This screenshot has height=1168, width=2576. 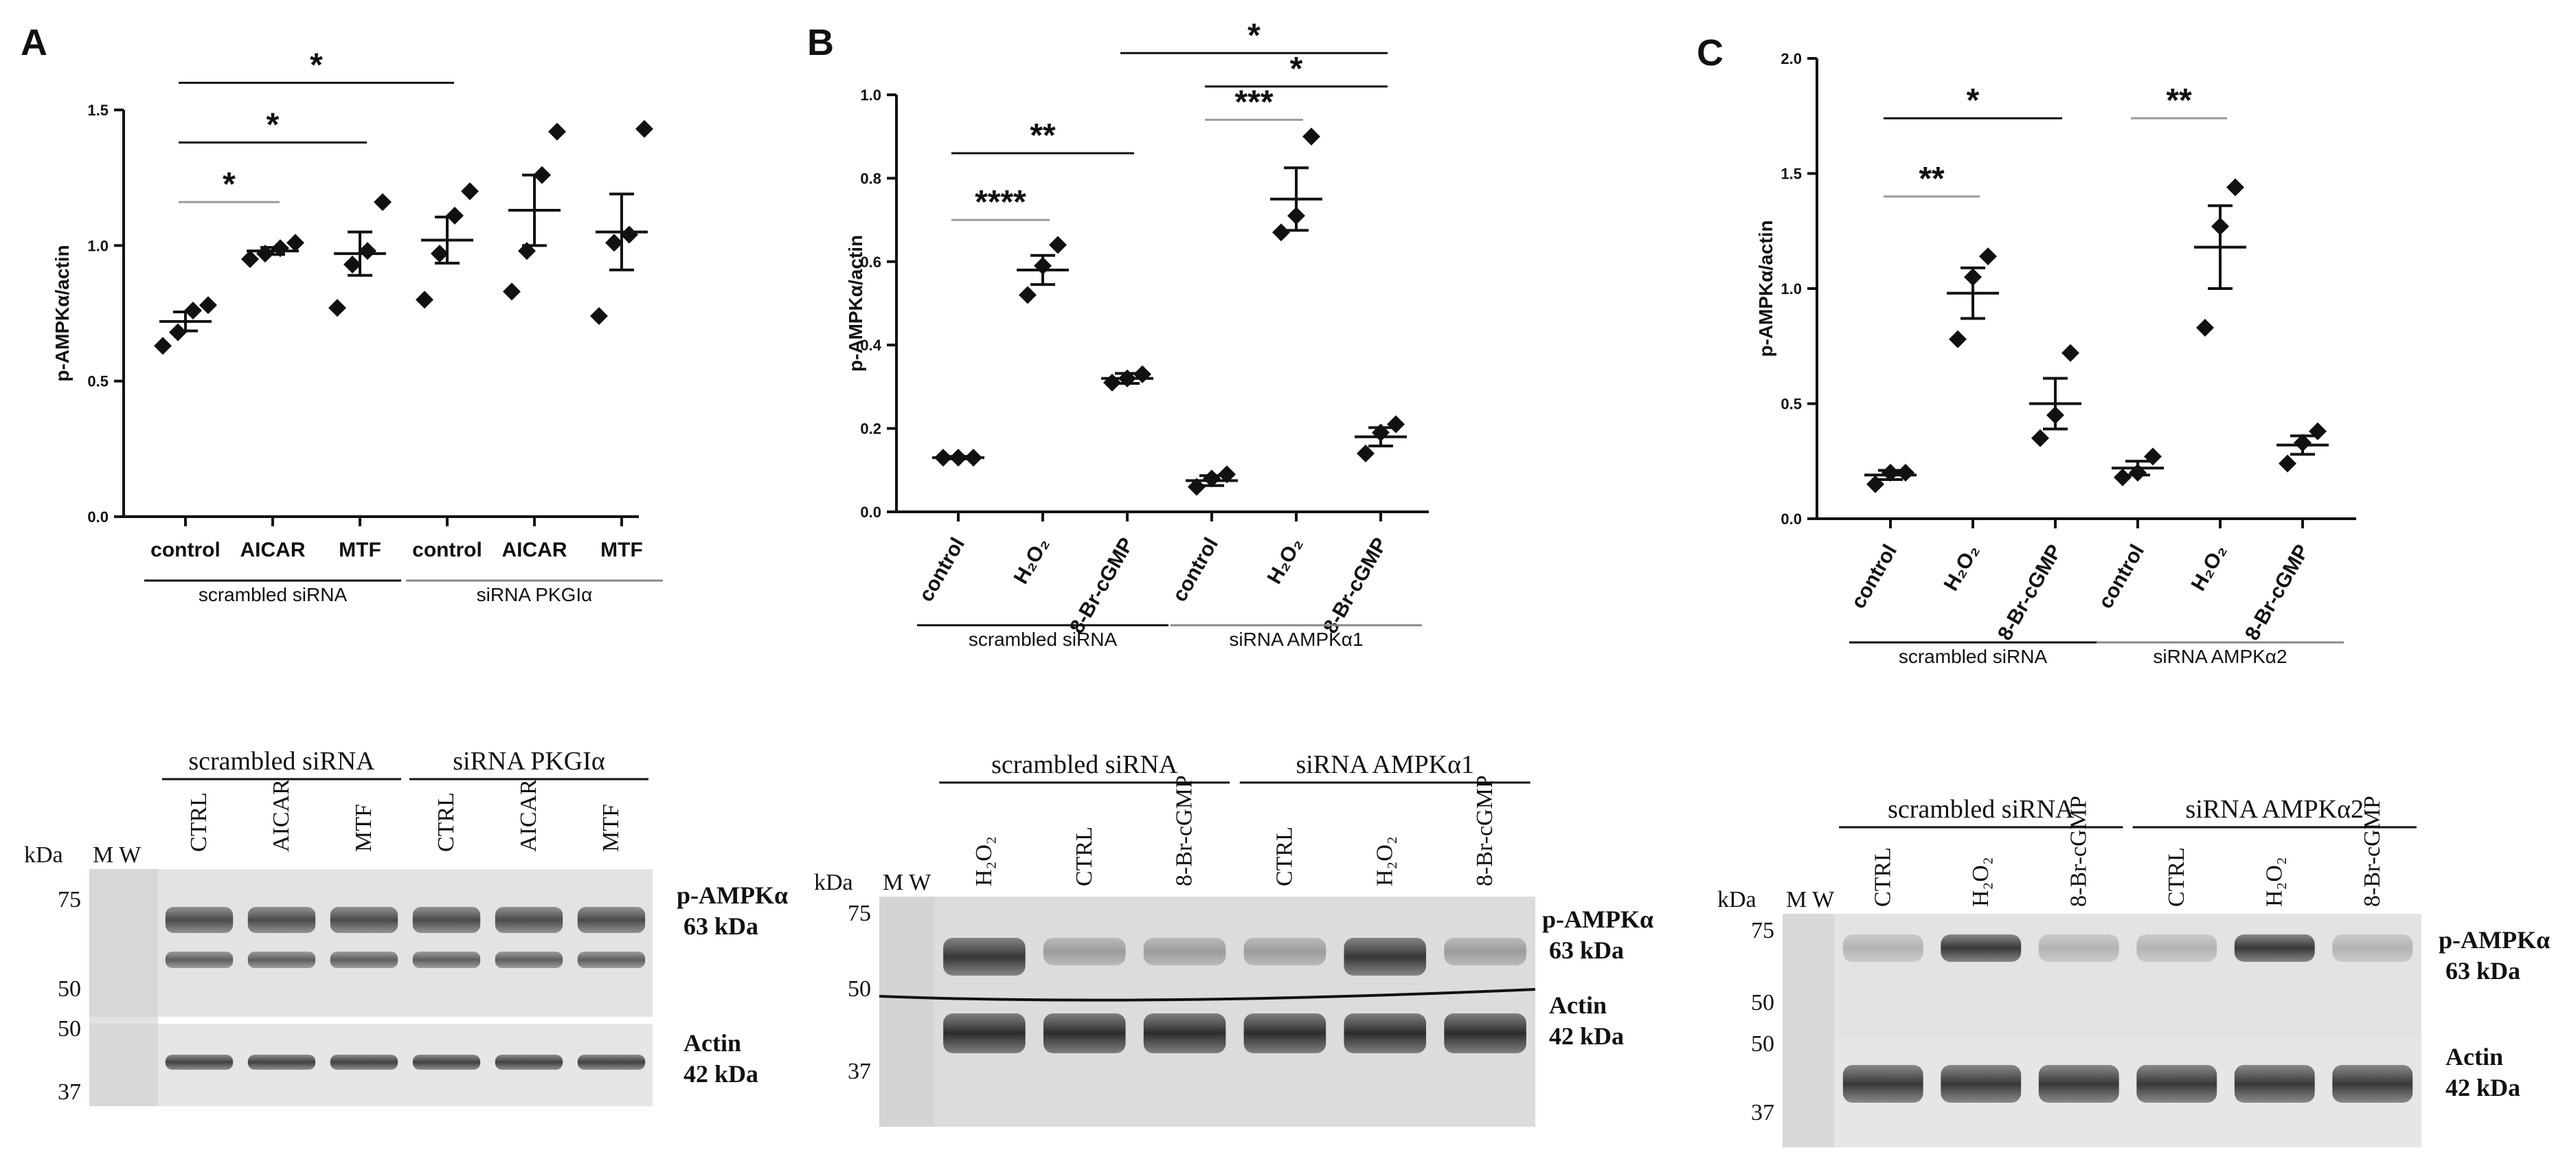 I want to click on blot-group-label: siRNA PKGIα, so click(x=529, y=761).